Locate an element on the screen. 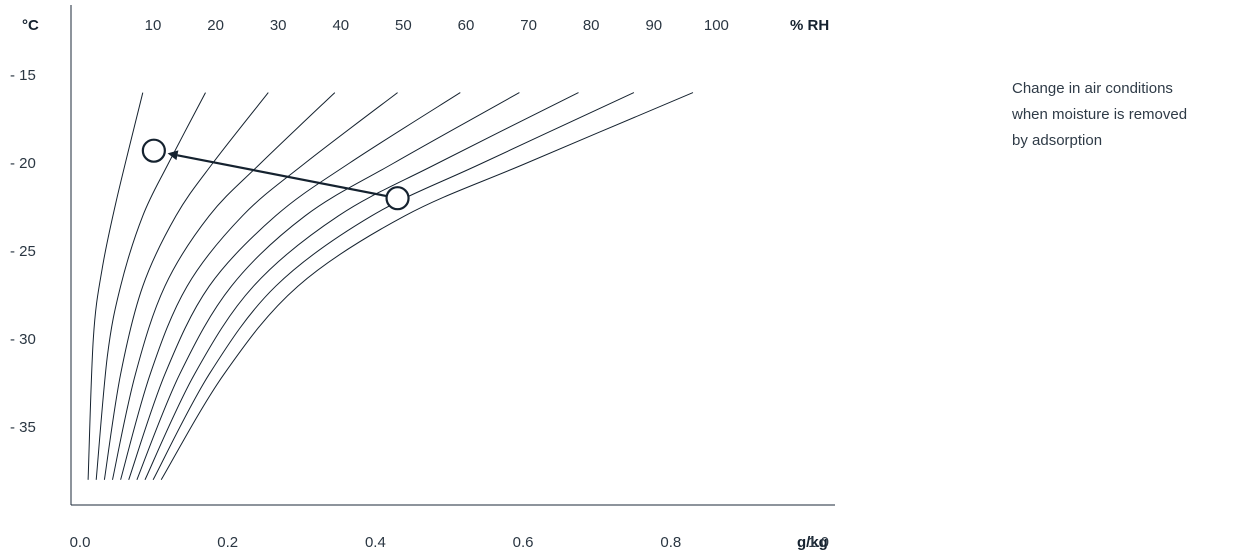 This screenshot has height=552, width=1251. rh-tick-label: 80 is located at coordinates (591, 25).